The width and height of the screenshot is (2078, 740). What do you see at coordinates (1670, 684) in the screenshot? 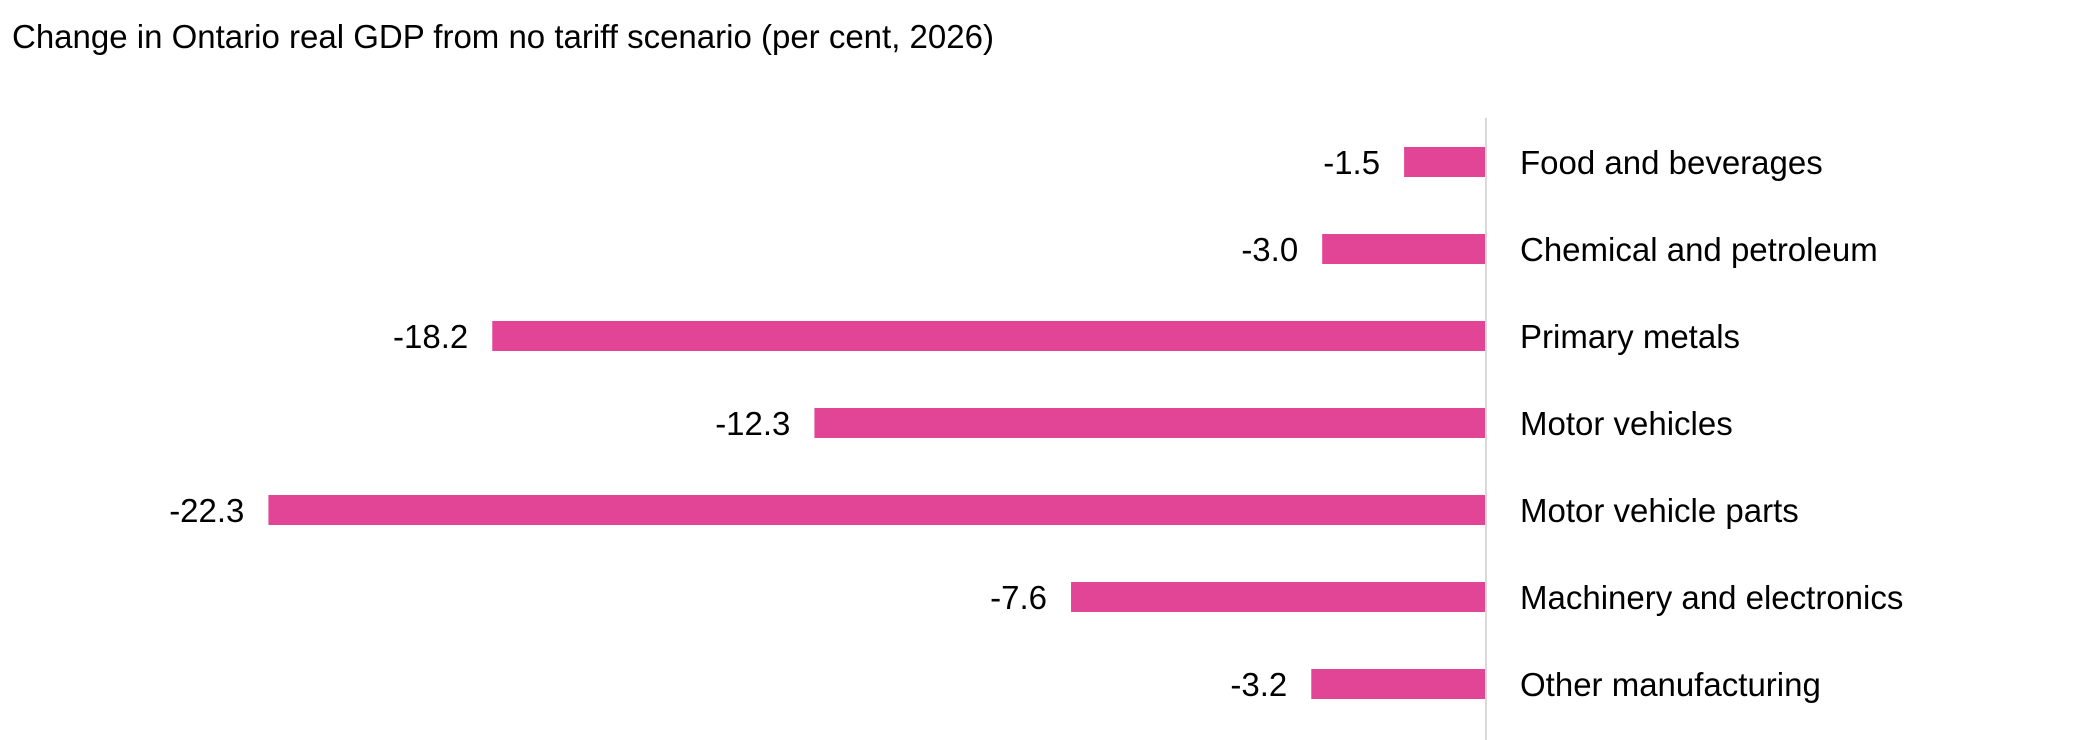
I see `category-label: Other manufacturing` at bounding box center [1670, 684].